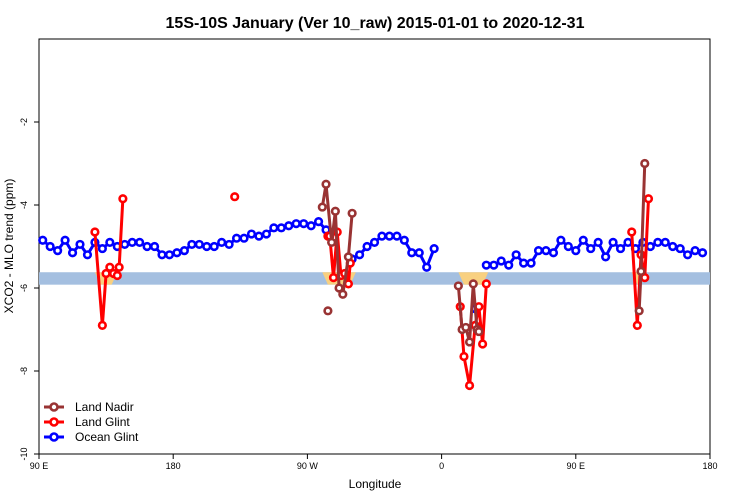 The width and height of the screenshot is (750, 500). What do you see at coordinates (24, 371) in the screenshot?
I see `y-tick-label: -8` at bounding box center [24, 371].